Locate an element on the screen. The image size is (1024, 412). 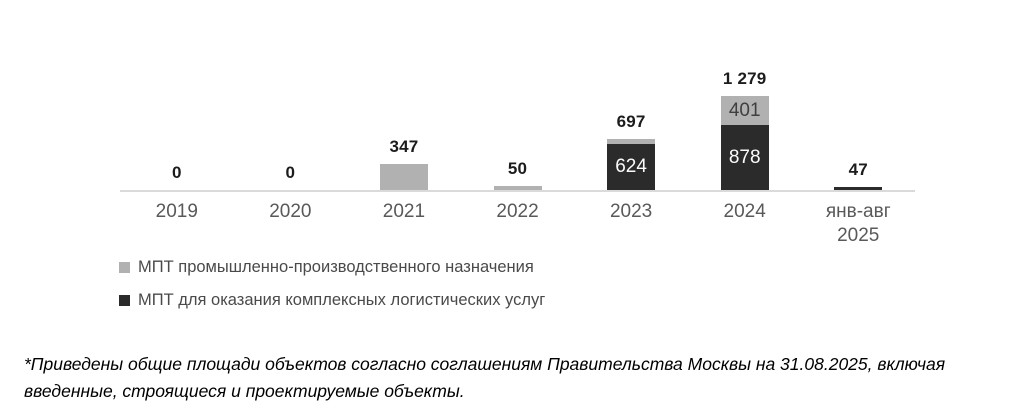
bar-segment: 401 is located at coordinates (744, 110).